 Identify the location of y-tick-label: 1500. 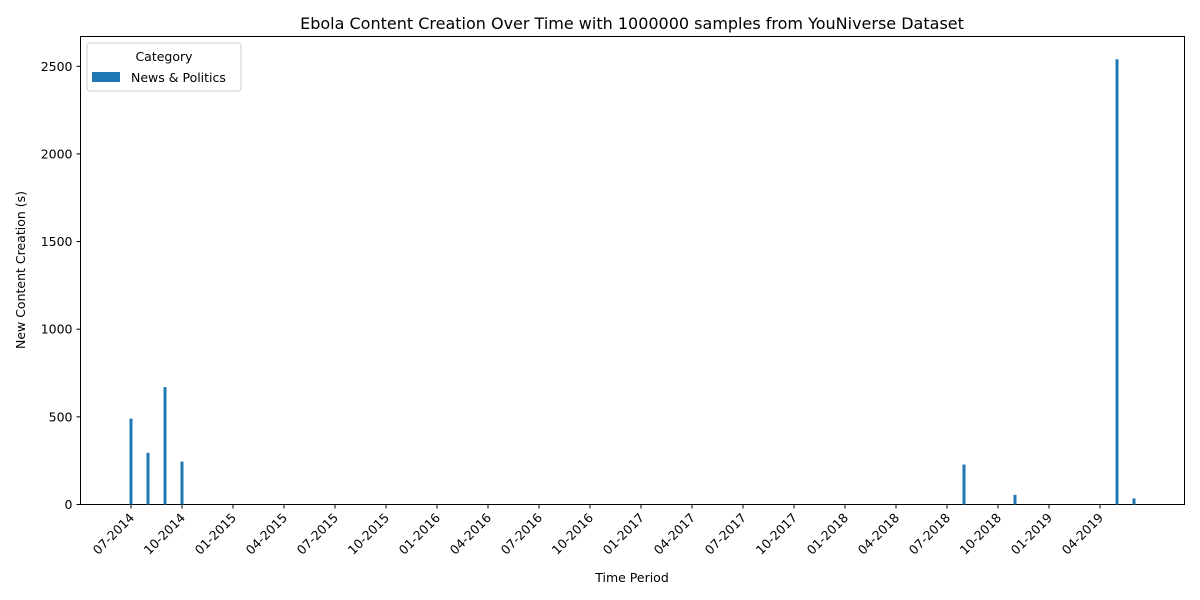
(57, 241).